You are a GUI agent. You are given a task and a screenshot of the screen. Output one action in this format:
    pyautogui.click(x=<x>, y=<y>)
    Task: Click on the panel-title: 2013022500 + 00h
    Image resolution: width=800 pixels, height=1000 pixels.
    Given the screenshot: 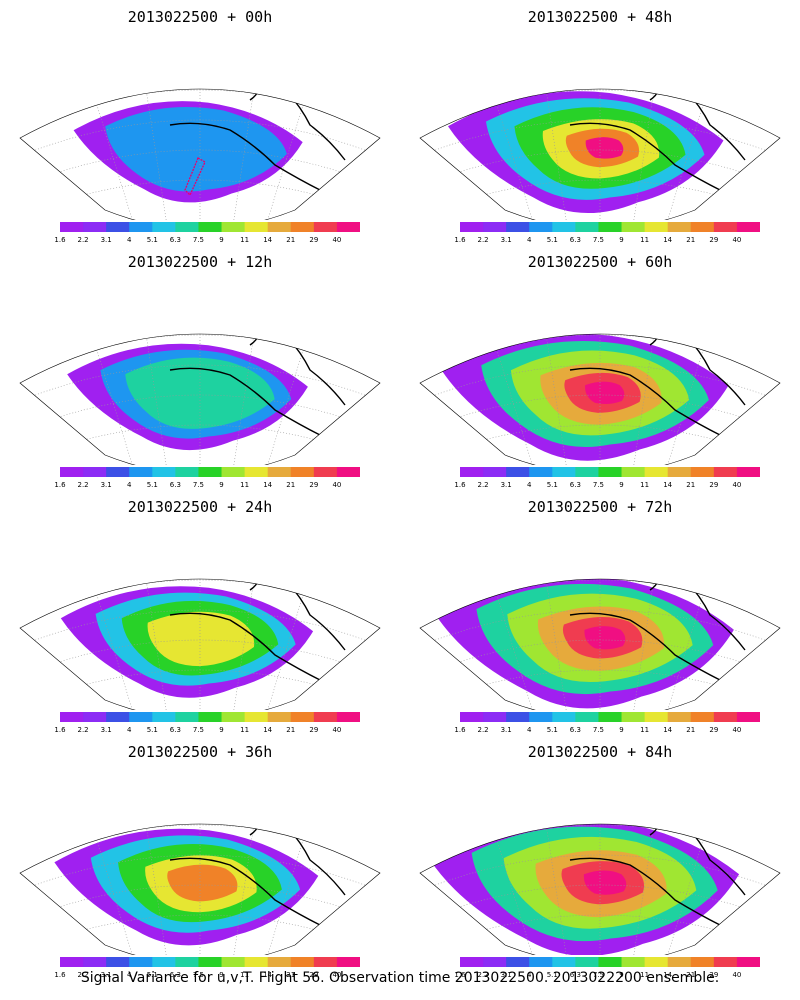 What is the action you would take?
    pyautogui.click(x=200, y=17)
    